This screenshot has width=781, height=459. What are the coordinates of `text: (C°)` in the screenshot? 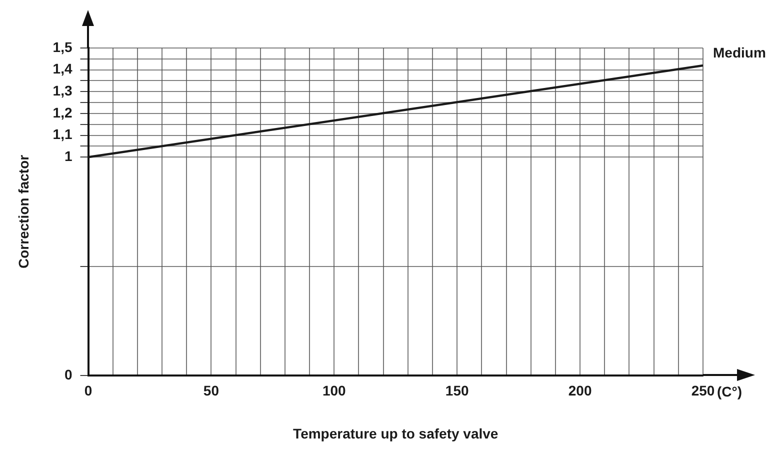 It's located at (729, 391).